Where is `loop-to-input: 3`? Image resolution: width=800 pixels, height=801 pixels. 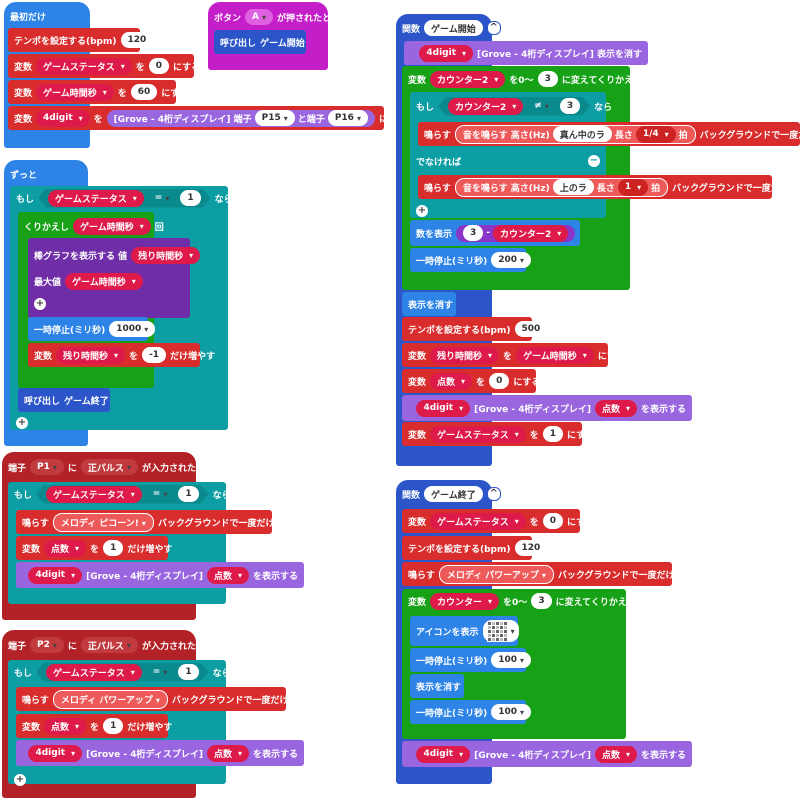 loop-to-input: 3 is located at coordinates (541, 601).